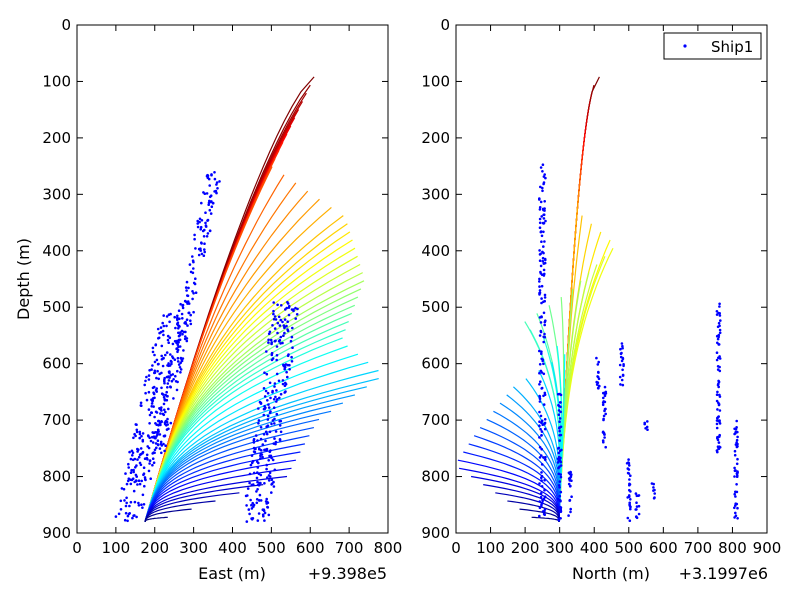 The height and width of the screenshot is (597, 800). What do you see at coordinates (435, 307) in the screenshot?
I see `right-y-tick-label: 500` at bounding box center [435, 307].